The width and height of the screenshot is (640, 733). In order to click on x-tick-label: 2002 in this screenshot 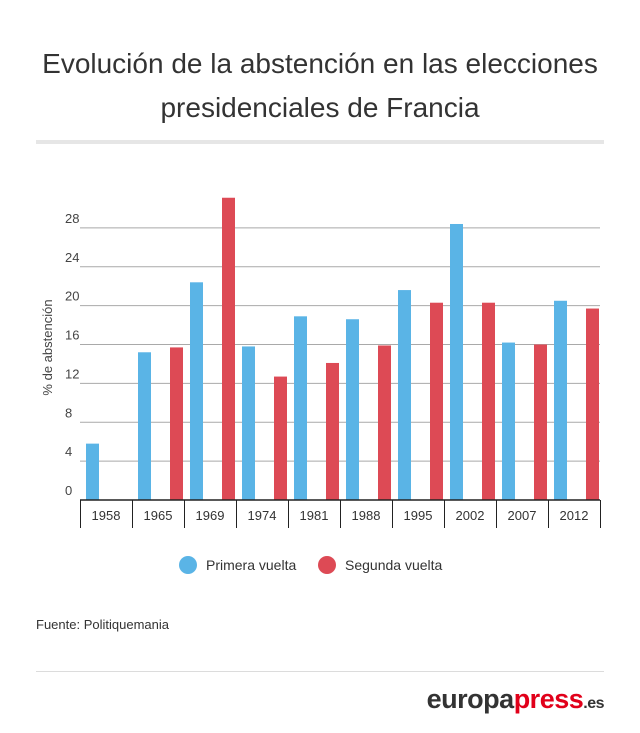, I will do `click(470, 515)`.